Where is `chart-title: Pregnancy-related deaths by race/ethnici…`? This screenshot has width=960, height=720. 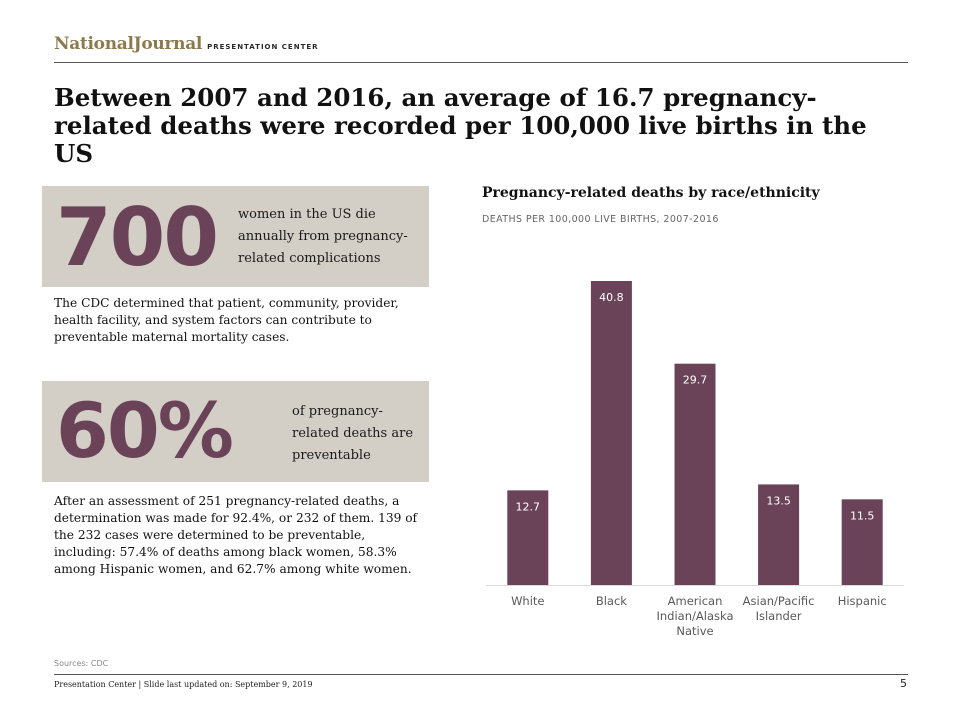 chart-title: Pregnancy-related deaths by race/ethnici… is located at coordinates (651, 193).